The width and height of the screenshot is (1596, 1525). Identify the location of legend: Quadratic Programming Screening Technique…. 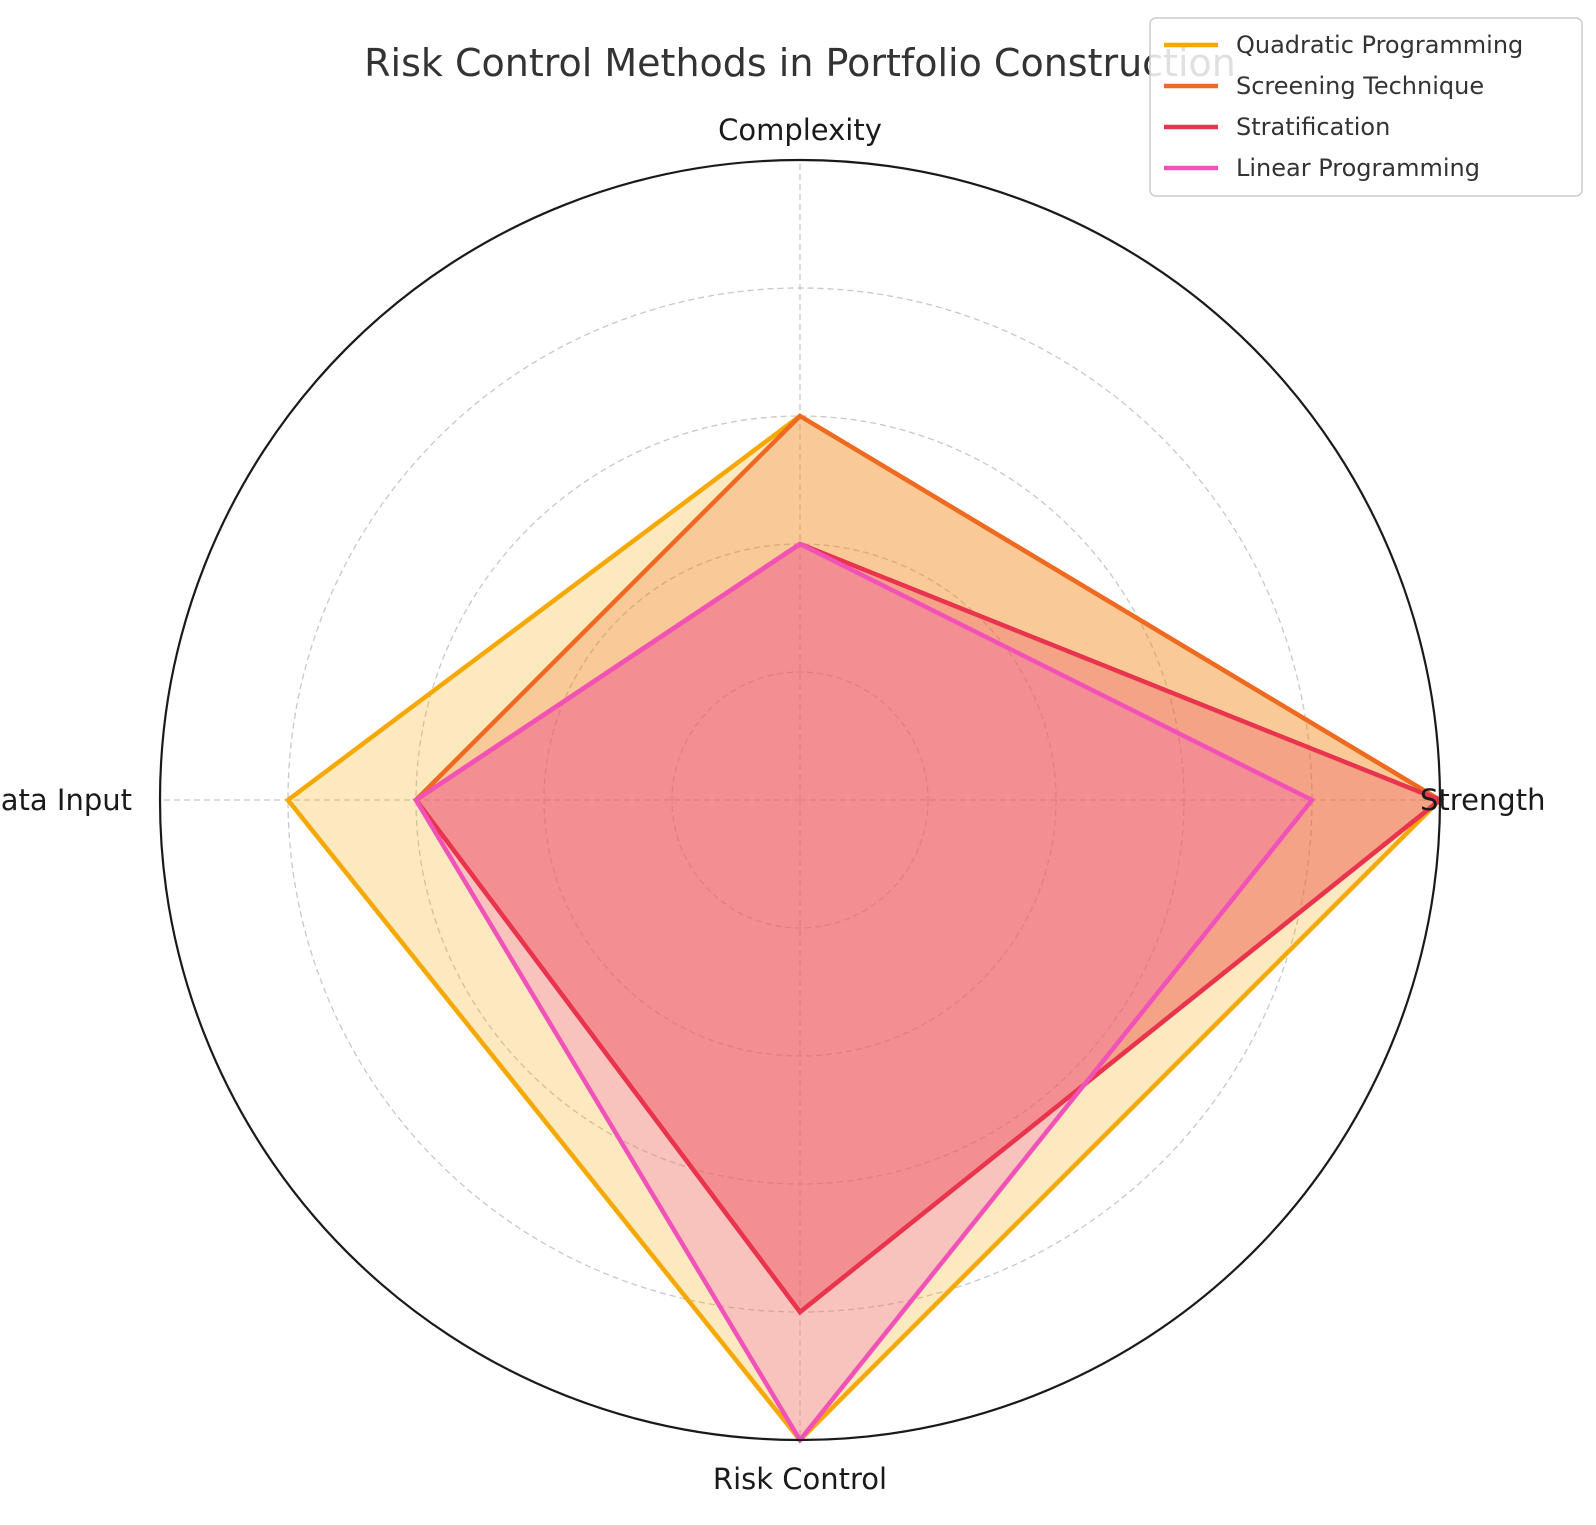
(1366, 107).